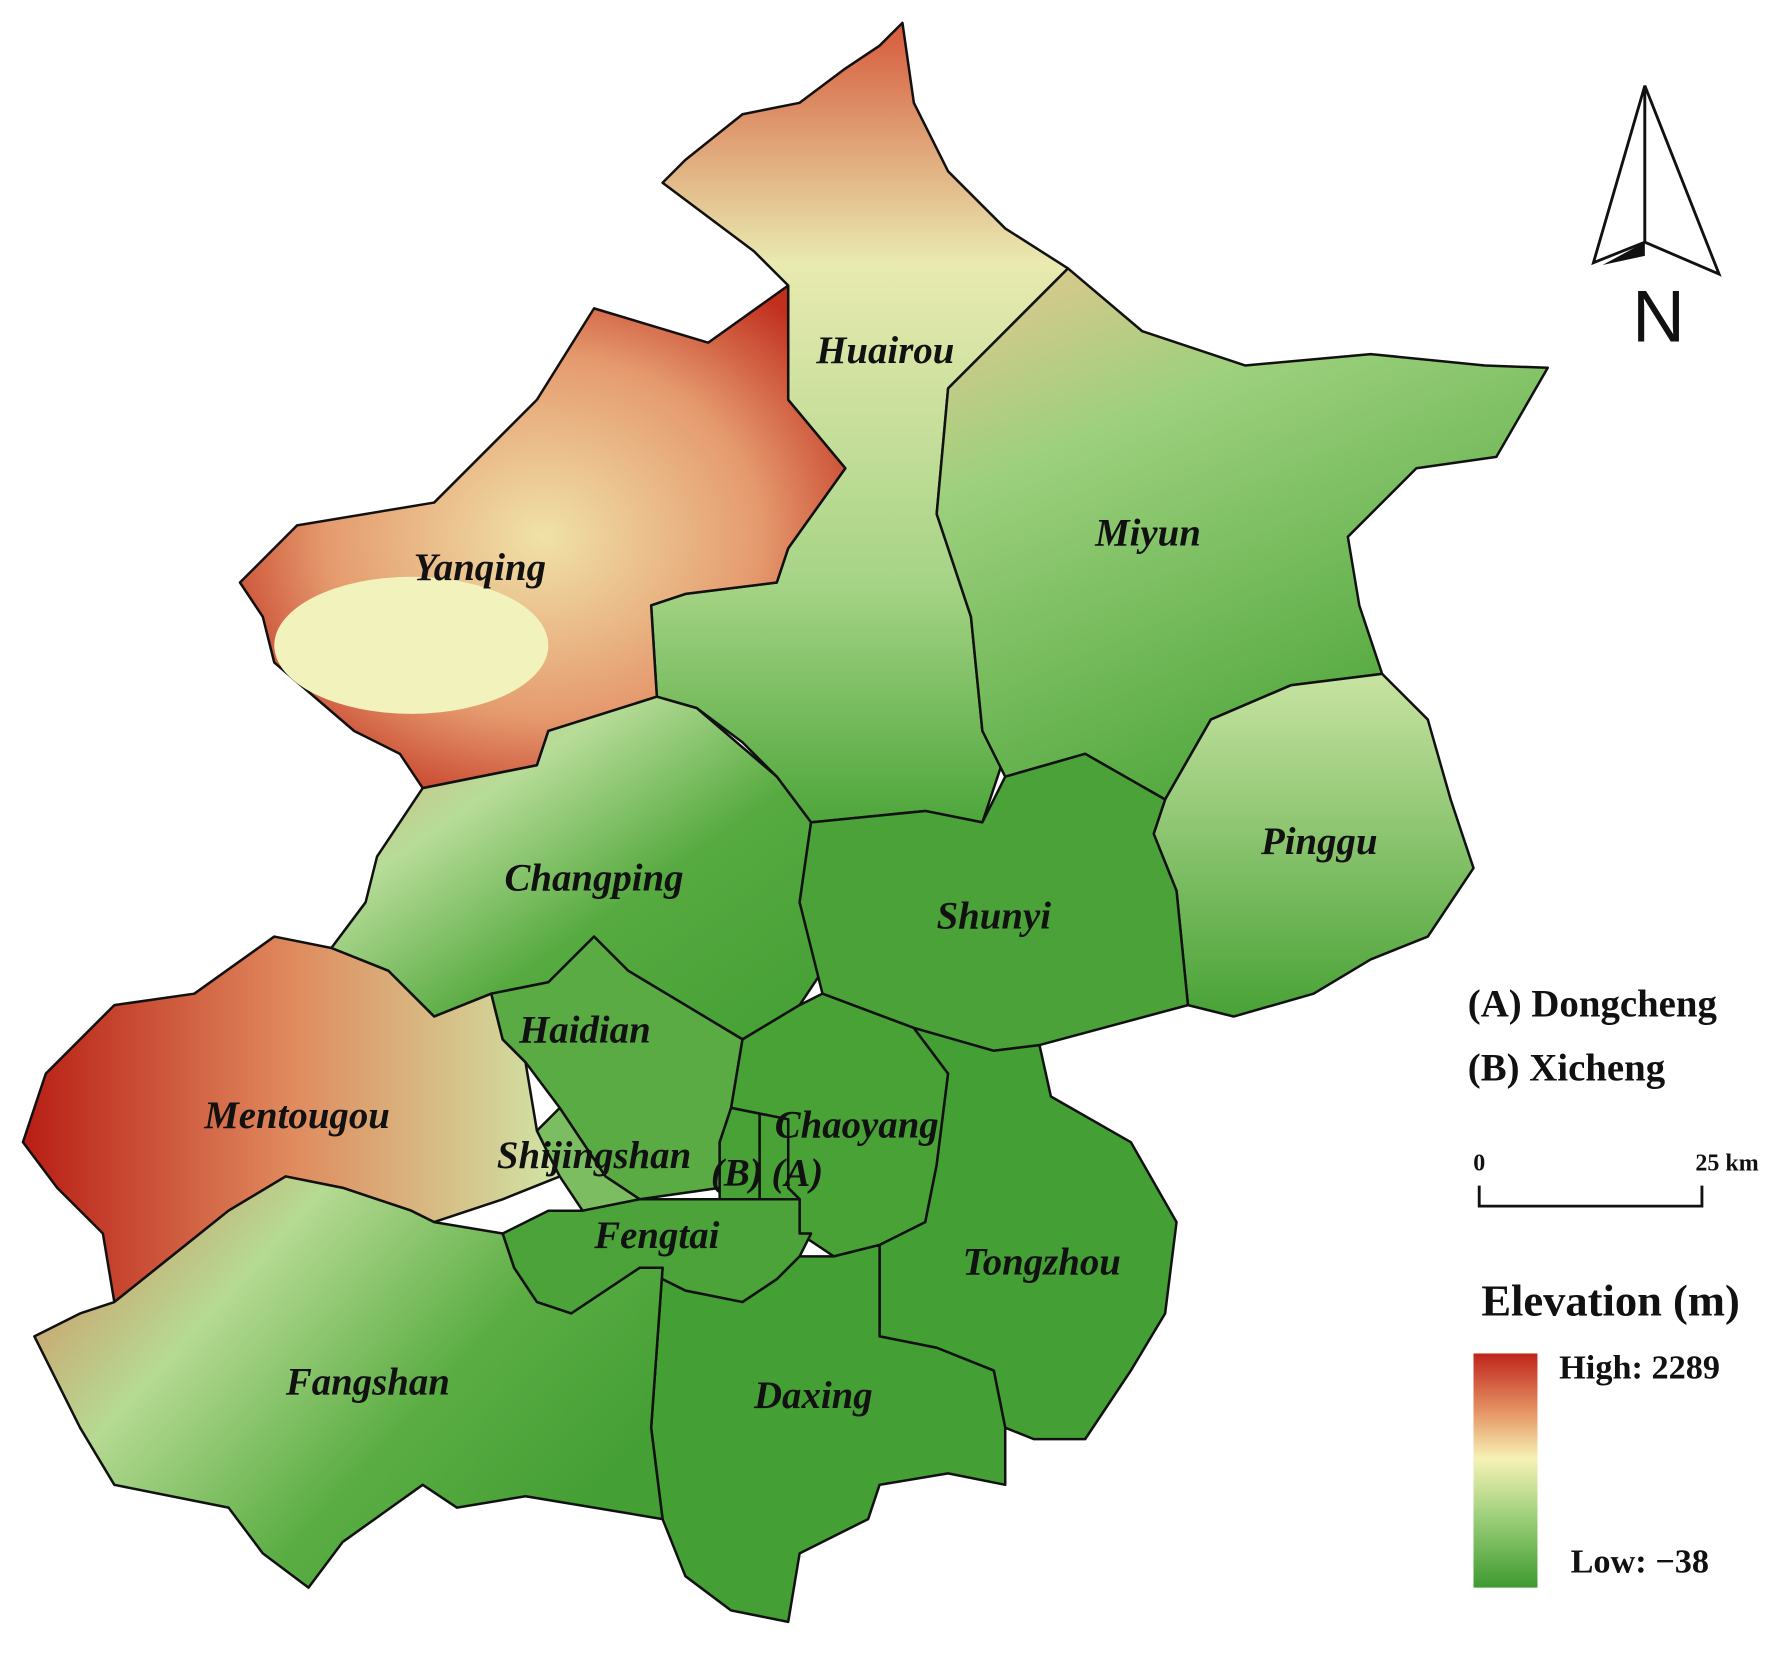 Image resolution: width=1782 pixels, height=1655 pixels. What do you see at coordinates (1640, 1562) in the screenshot?
I see `legend-low: Low: −38` at bounding box center [1640, 1562].